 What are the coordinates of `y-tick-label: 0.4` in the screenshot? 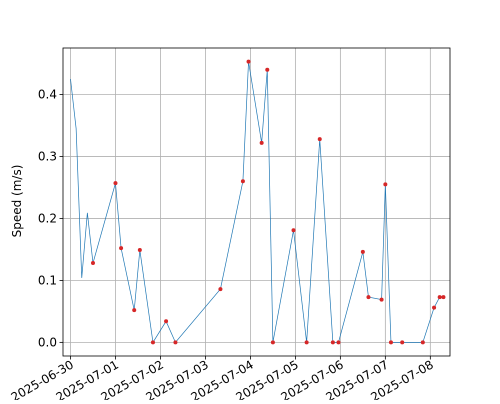 It's located at (47, 94).